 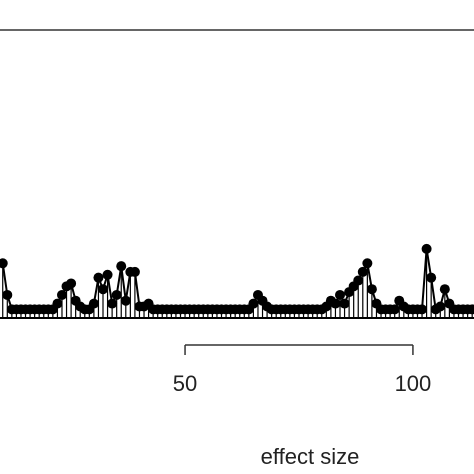 What do you see at coordinates (185, 383) in the screenshot?
I see `x-tick-label: 50` at bounding box center [185, 383].